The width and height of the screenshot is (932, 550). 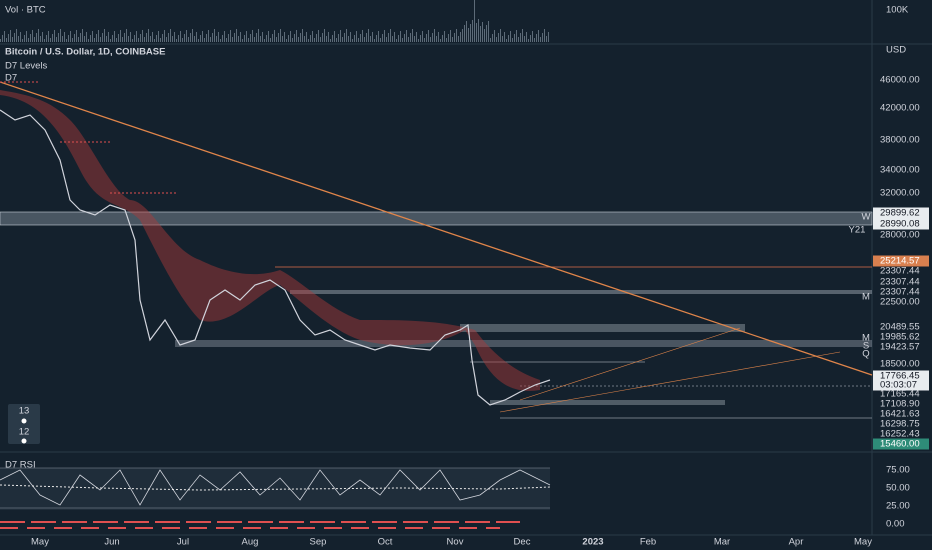 What do you see at coordinates (522, 542) in the screenshot?
I see `label: Dec` at bounding box center [522, 542].